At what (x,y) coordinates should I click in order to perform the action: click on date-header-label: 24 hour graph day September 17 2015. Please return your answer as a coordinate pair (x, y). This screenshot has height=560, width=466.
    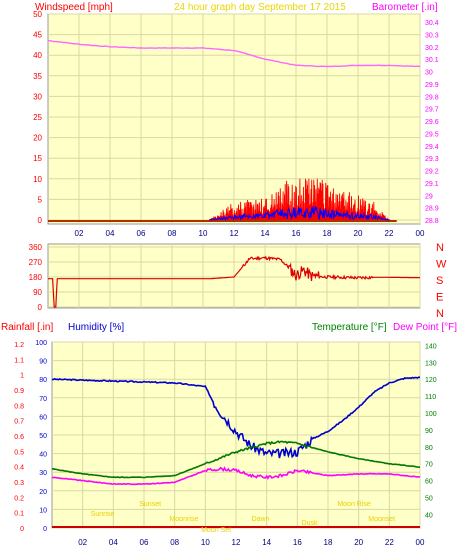
    Looking at the image, I should click on (260, 7).